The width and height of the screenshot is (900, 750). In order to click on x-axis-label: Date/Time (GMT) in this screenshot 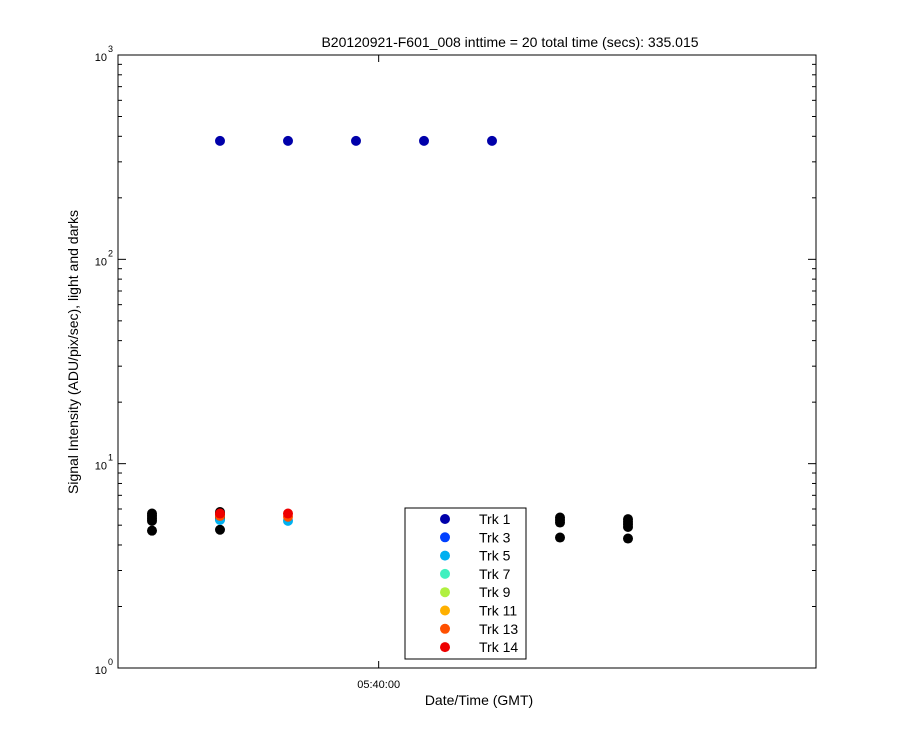, I will do `click(479, 700)`.